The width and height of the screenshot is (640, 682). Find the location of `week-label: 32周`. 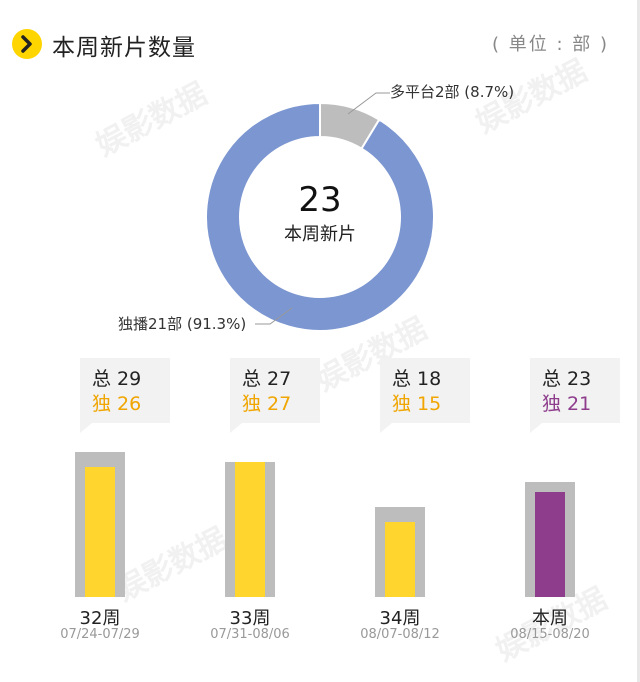

week-label: 32周 is located at coordinates (100, 618).